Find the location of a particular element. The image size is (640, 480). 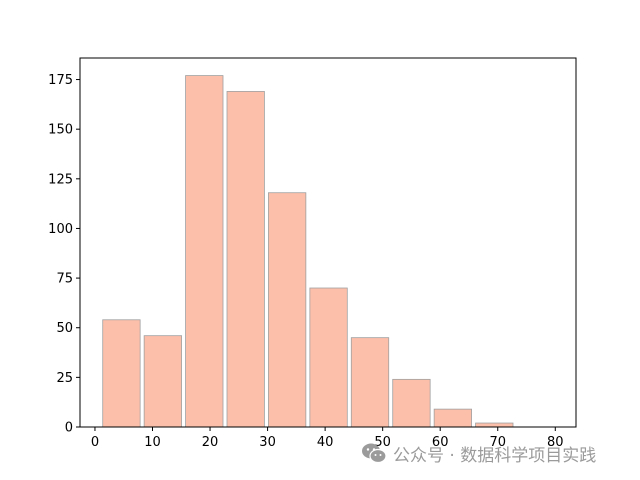

y-tick-label: 25 is located at coordinates (64, 378).